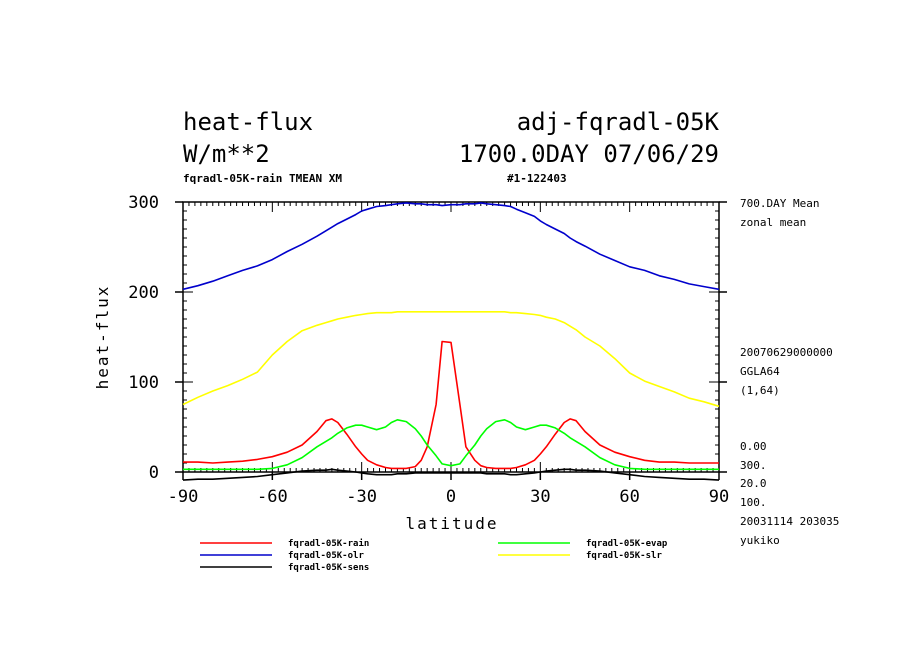 Image resolution: width=904 pixels, height=654 pixels. What do you see at coordinates (143, 383) in the screenshot?
I see `y-tick-label: 100` at bounding box center [143, 383].